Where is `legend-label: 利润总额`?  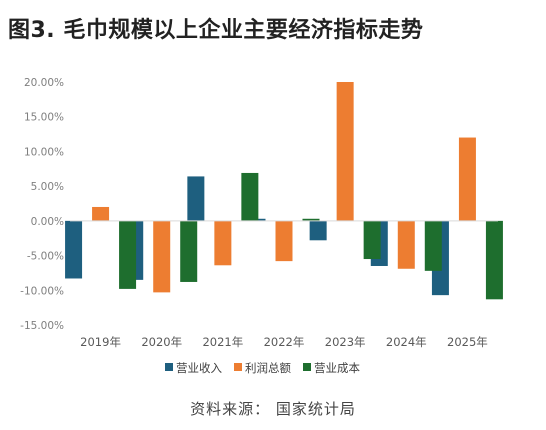 legend-label: 利润总额 is located at coordinates (268, 368).